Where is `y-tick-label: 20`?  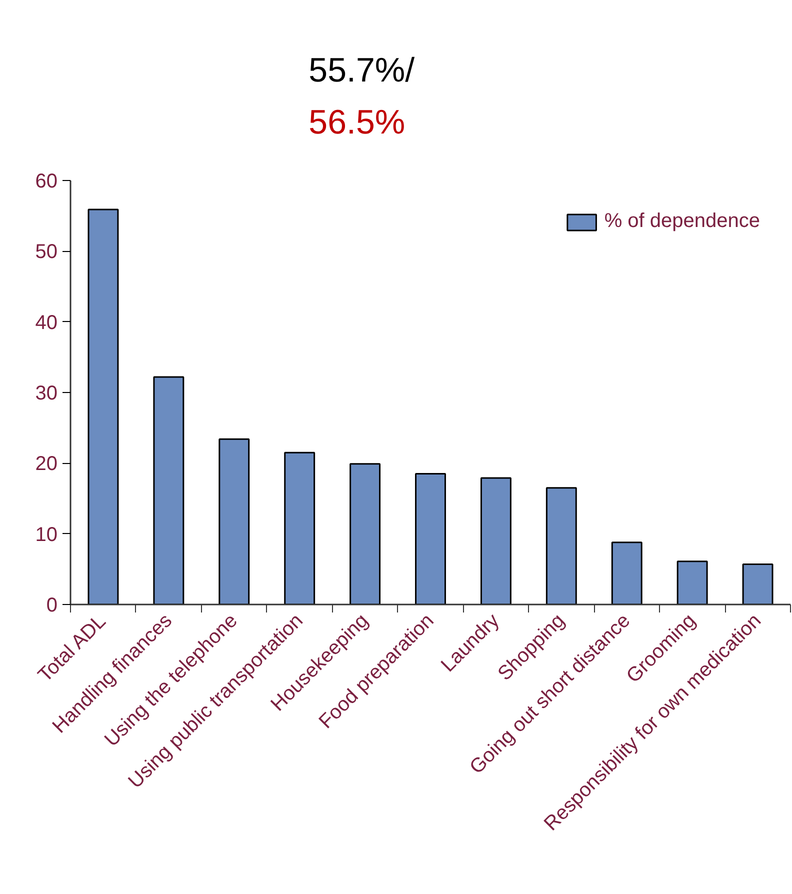
y-tick-label: 20 is located at coordinates (46, 464).